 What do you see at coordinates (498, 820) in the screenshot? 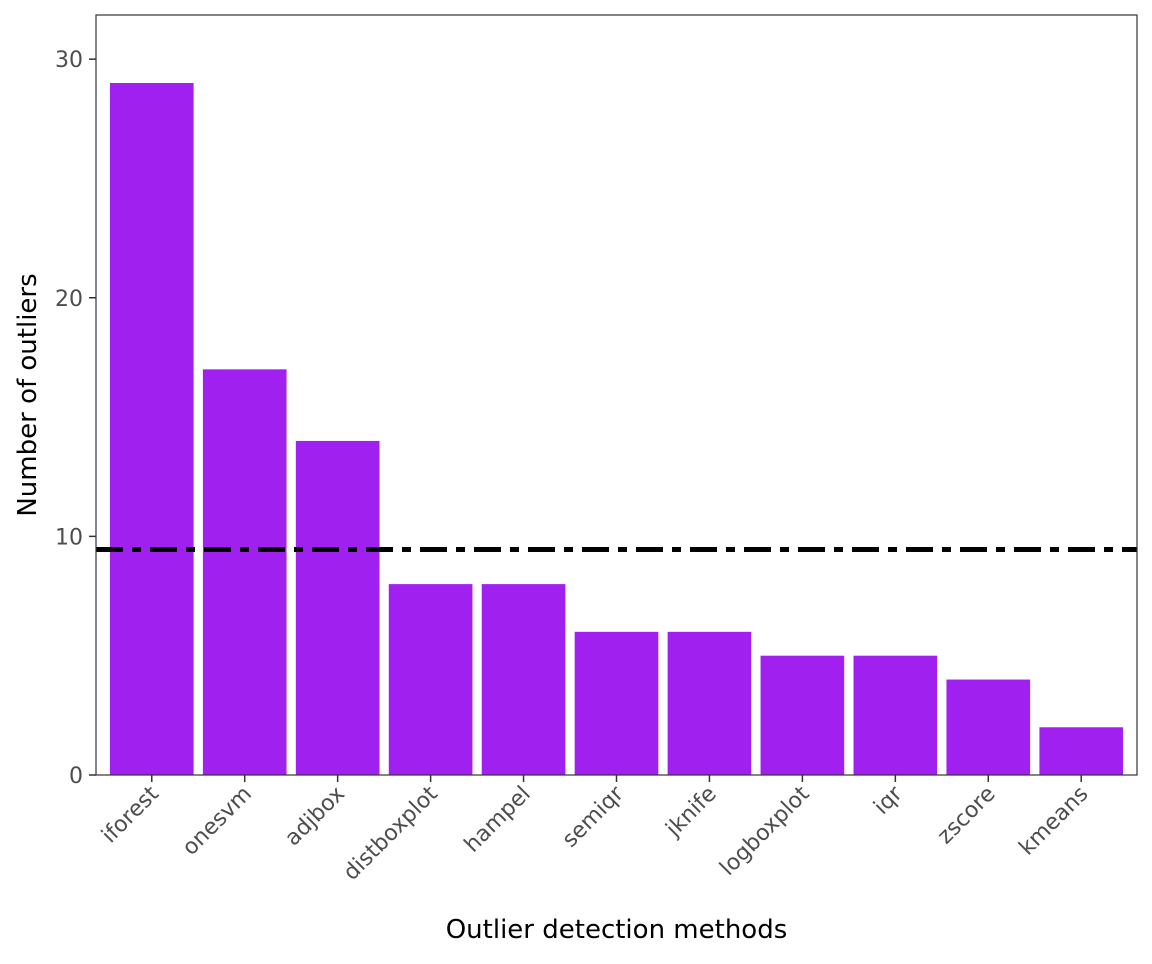
I see `x-tick-label: hampel` at bounding box center [498, 820].